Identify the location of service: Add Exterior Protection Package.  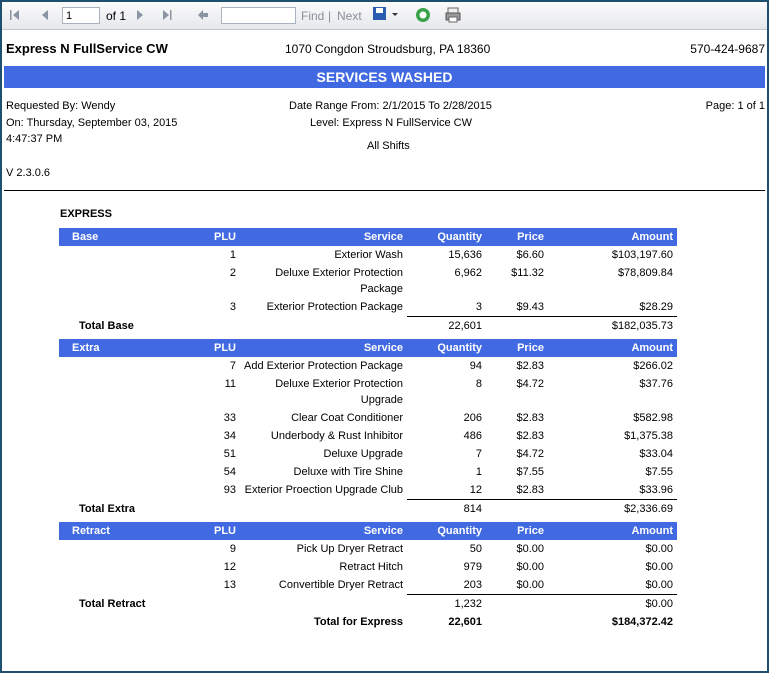
(323, 366).